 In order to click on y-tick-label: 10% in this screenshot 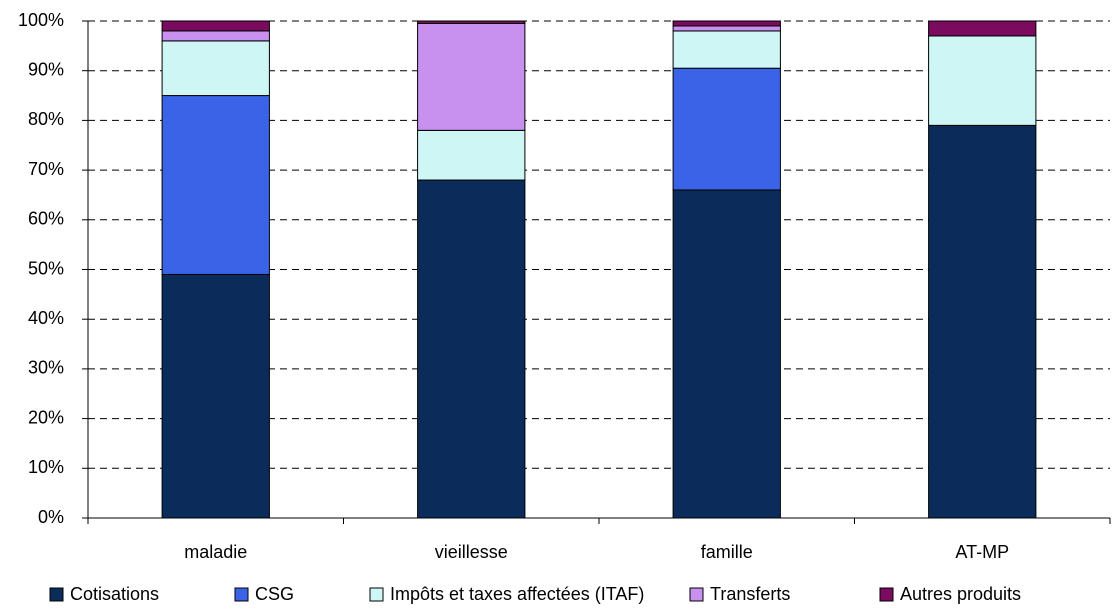, I will do `click(46, 467)`.